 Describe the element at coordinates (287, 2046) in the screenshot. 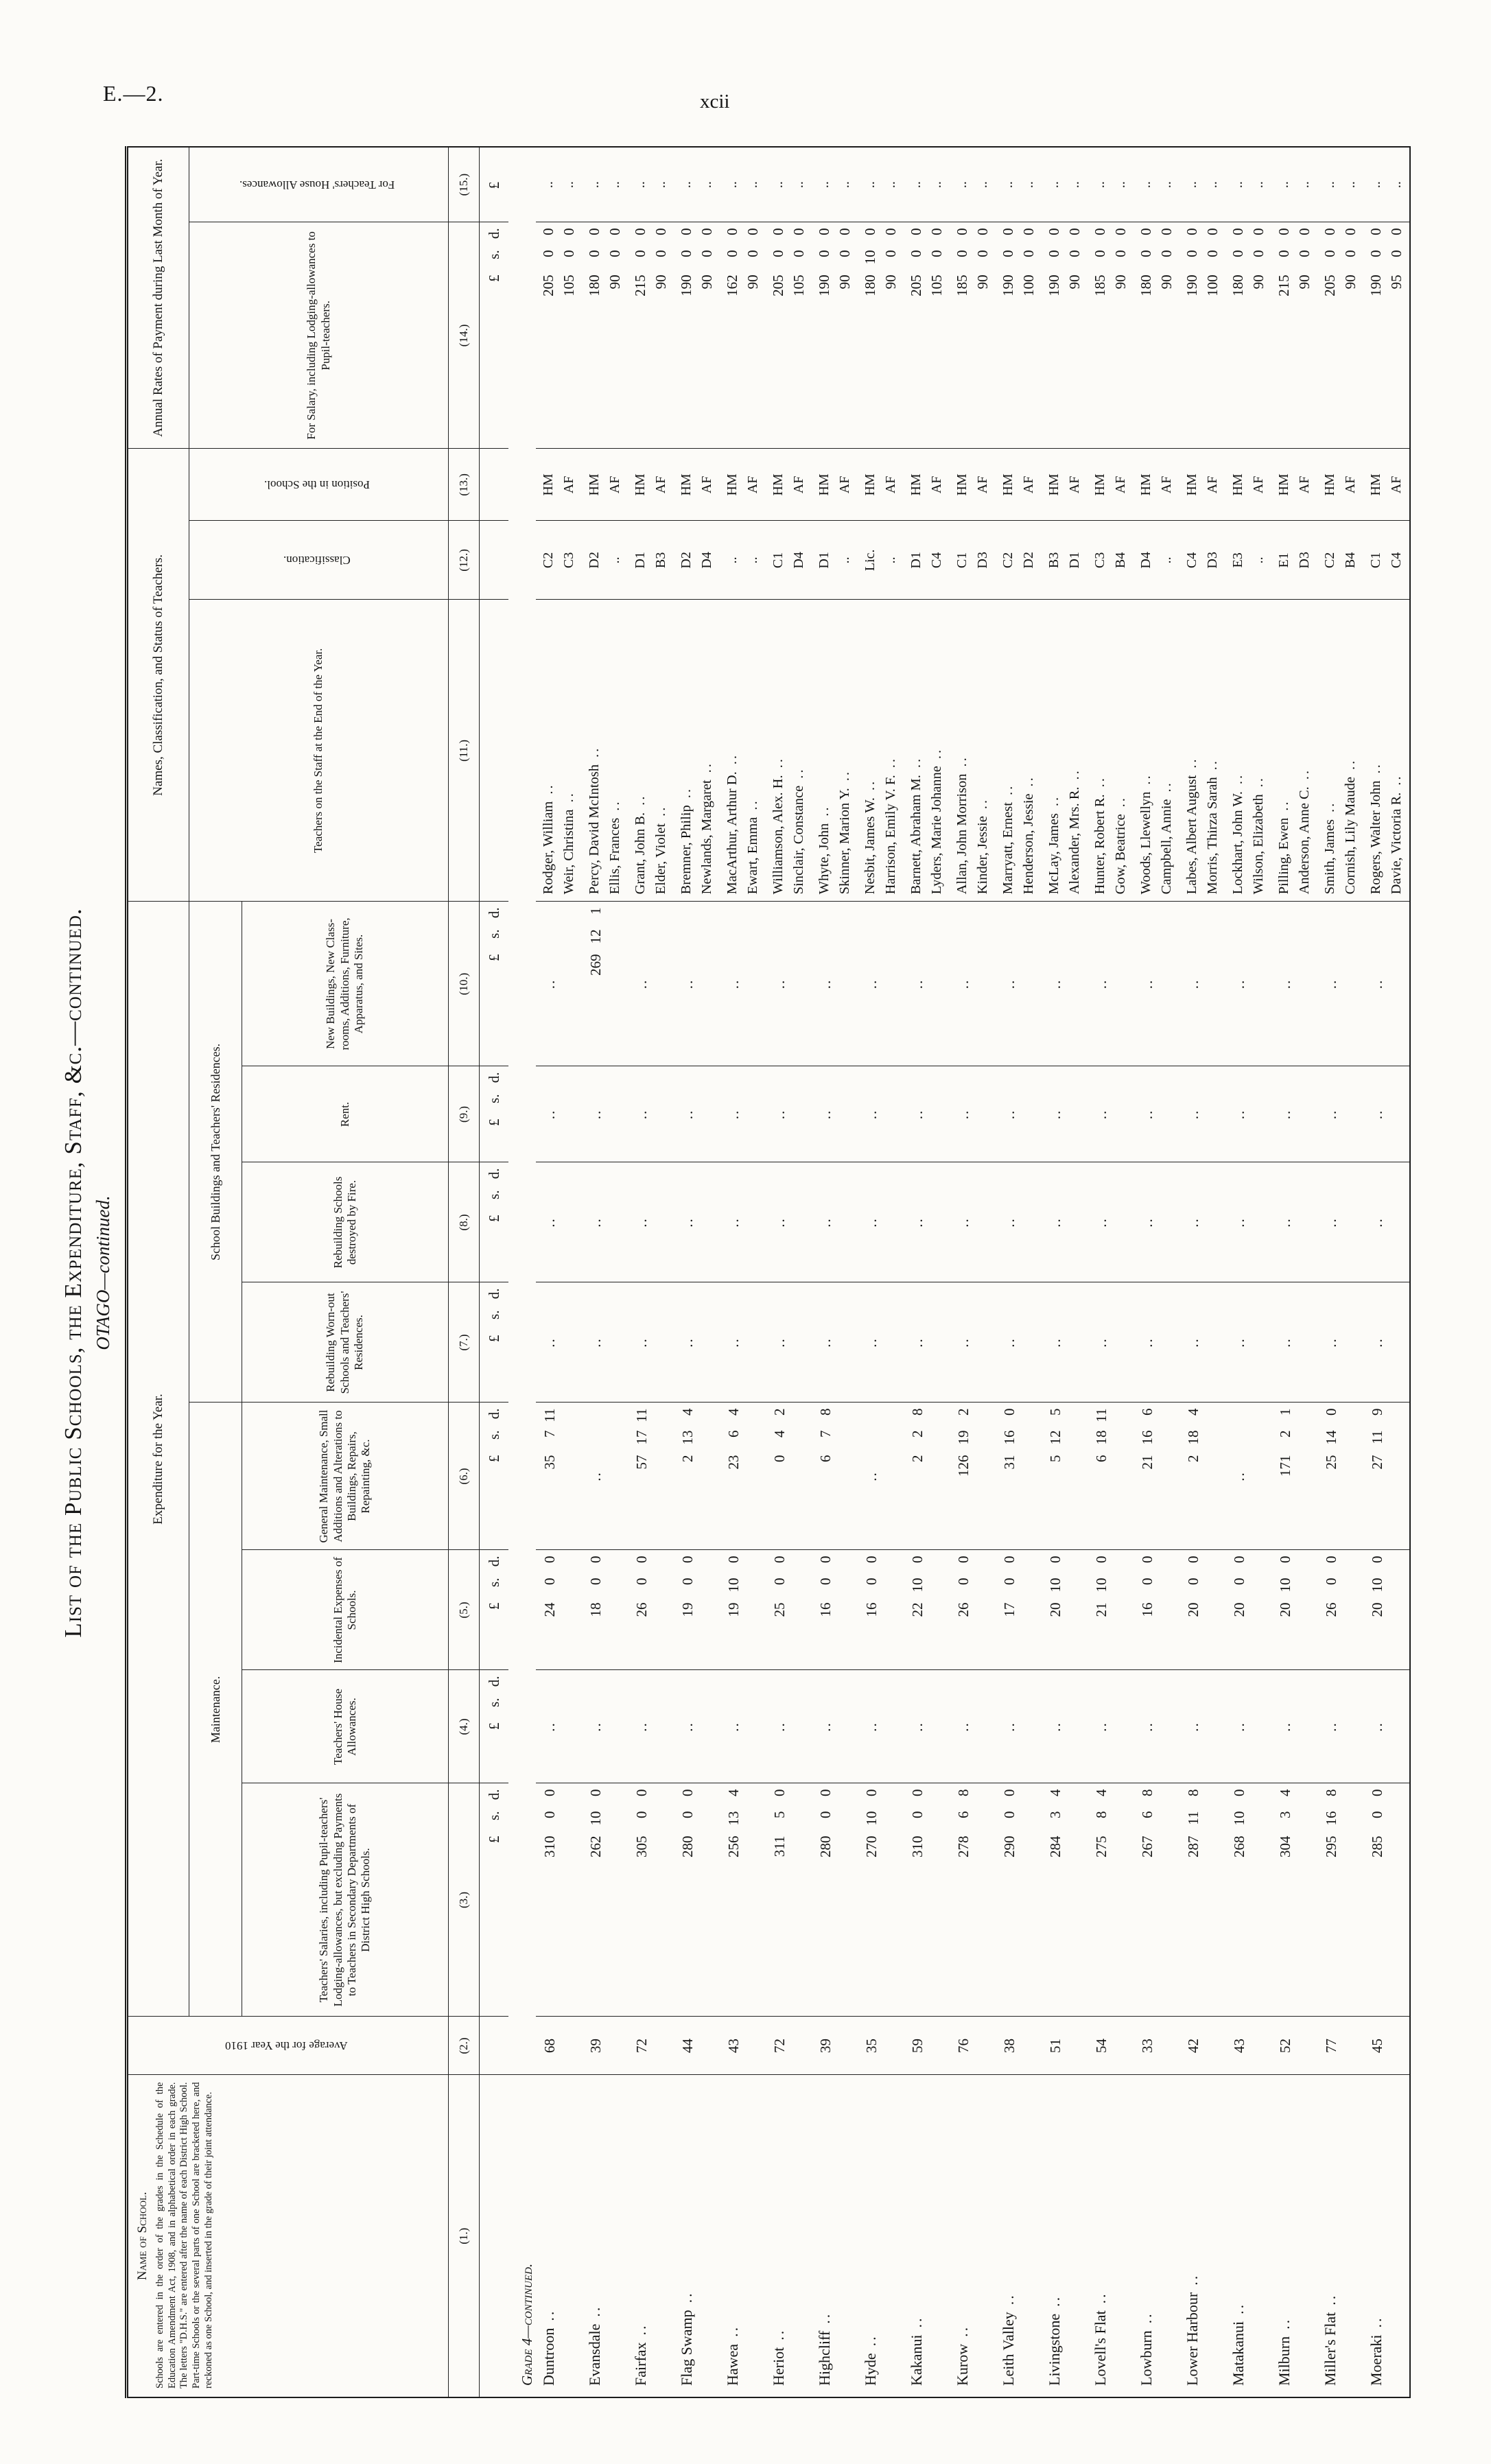

I see `col-header-average: Average for the Year 1910` at that location.